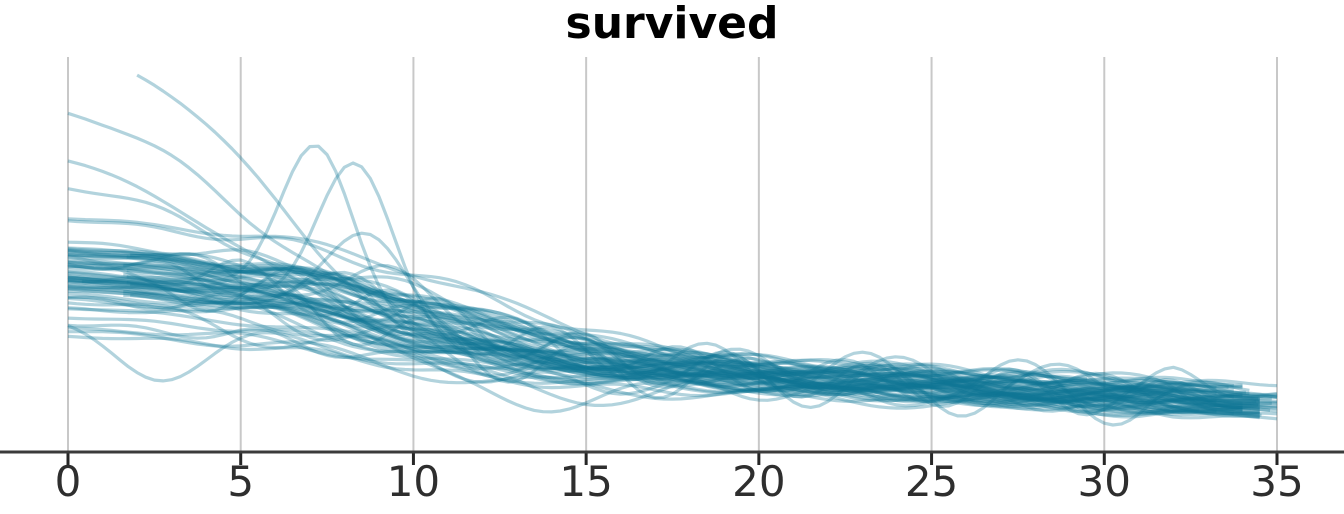  Describe the element at coordinates (931, 481) in the screenshot. I see `x-tick-label: 25` at that location.